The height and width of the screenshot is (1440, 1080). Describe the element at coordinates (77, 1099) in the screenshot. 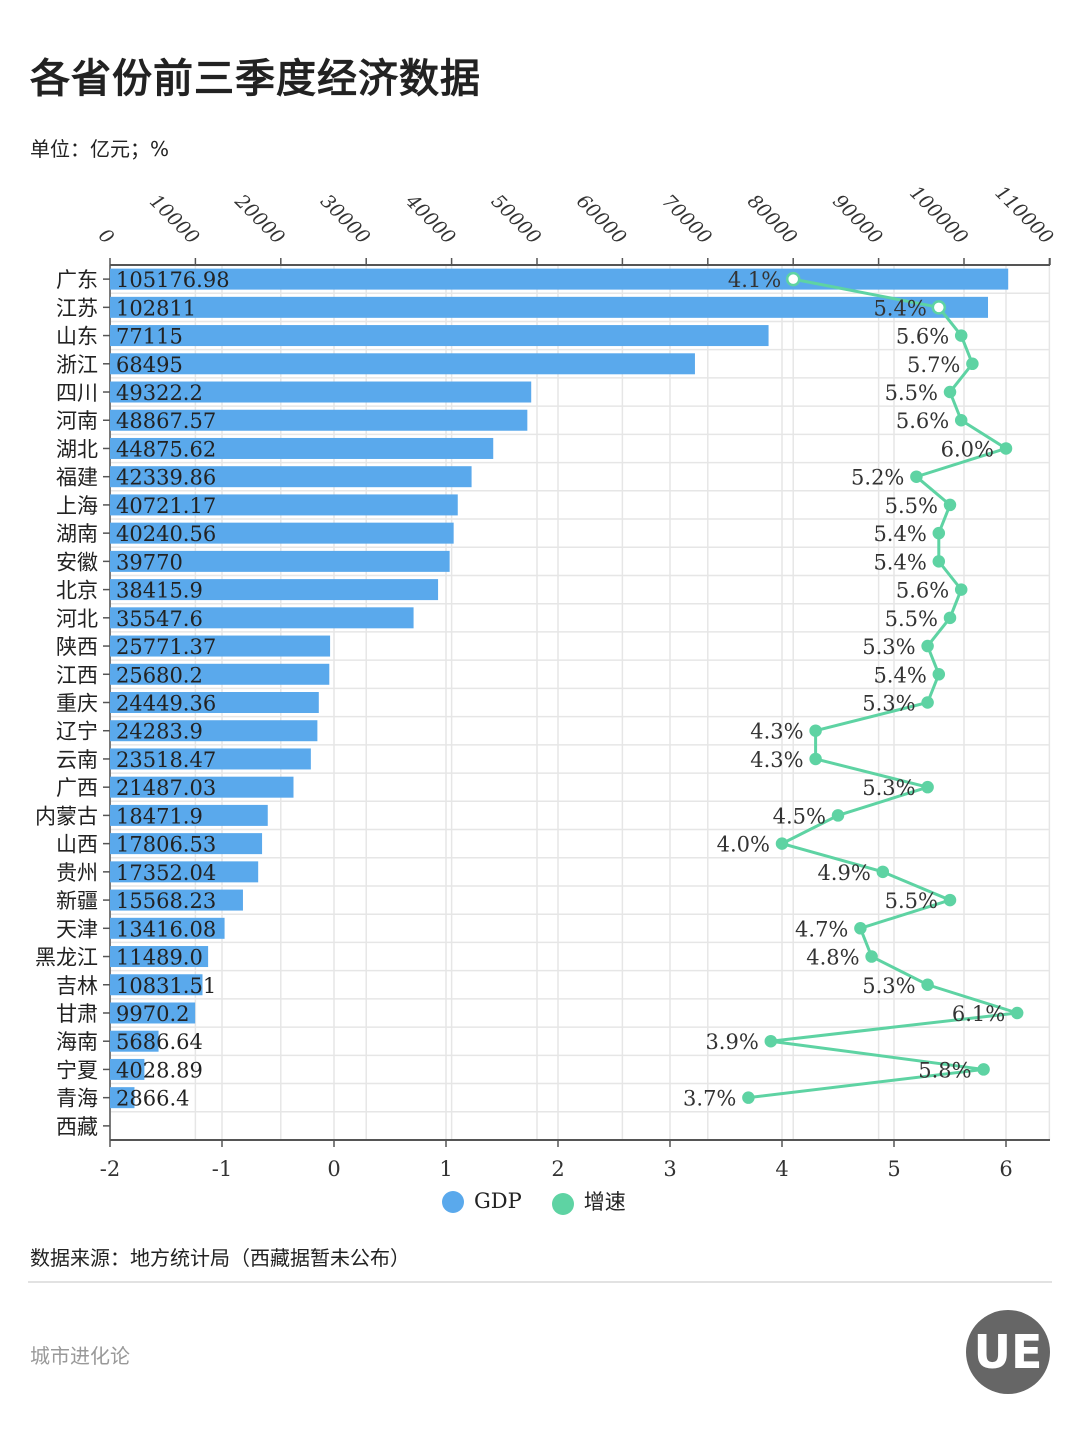

I see `category-label: 青海` at that location.